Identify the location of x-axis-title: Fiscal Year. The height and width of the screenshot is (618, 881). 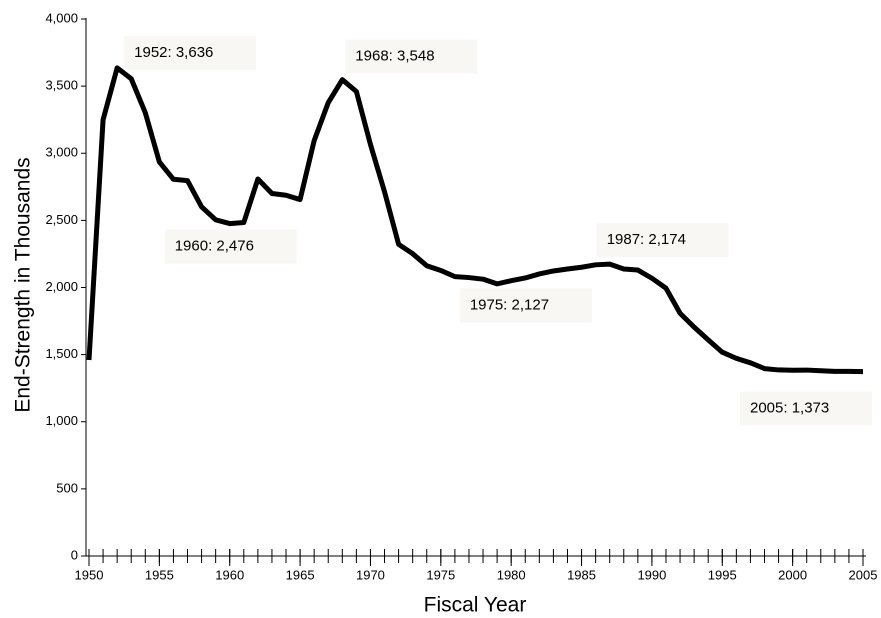
(475, 605).